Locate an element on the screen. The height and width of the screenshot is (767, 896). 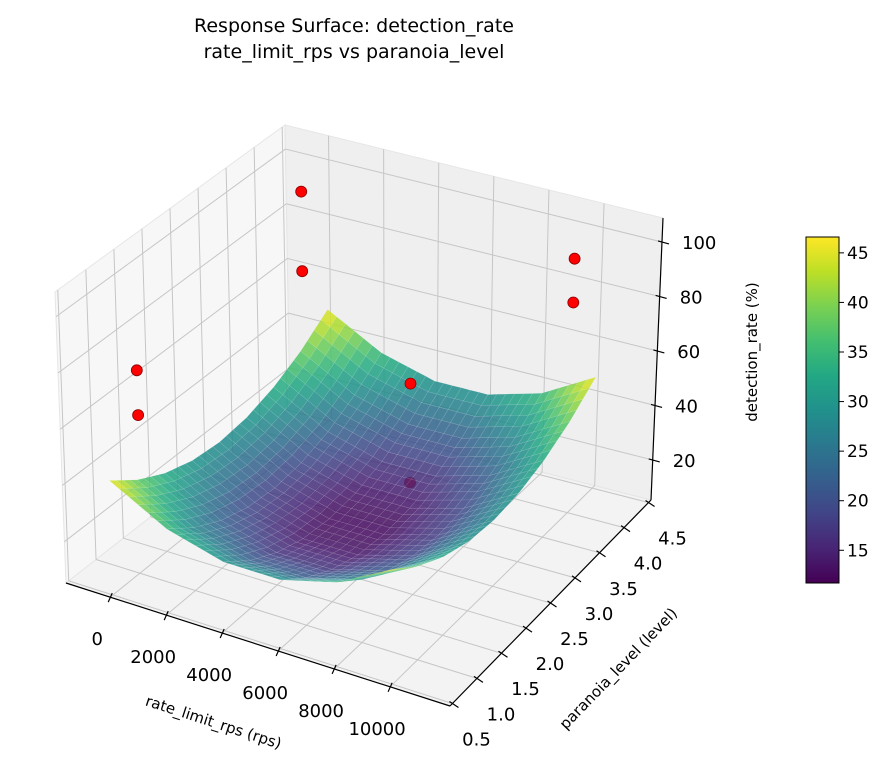
colorbar-tick-label: 45 is located at coordinates (858, 254).